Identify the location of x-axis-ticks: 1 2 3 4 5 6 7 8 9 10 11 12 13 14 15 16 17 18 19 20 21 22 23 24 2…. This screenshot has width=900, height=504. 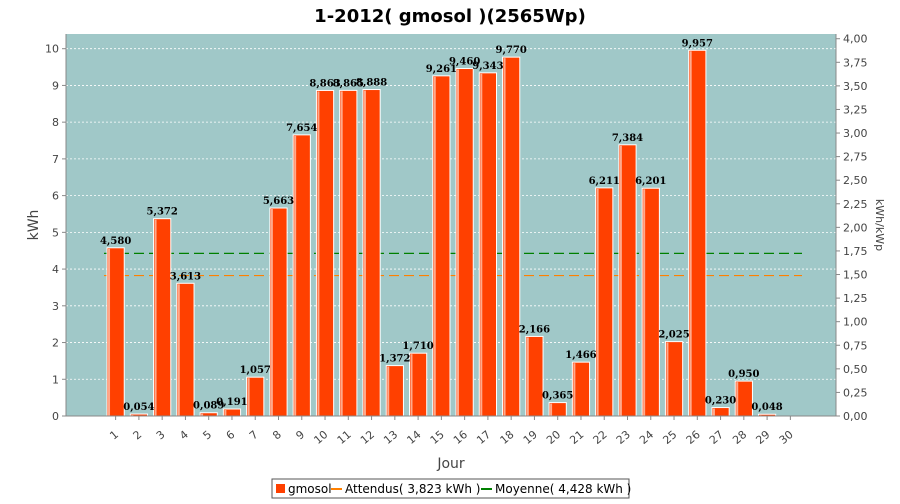
(451, 431).